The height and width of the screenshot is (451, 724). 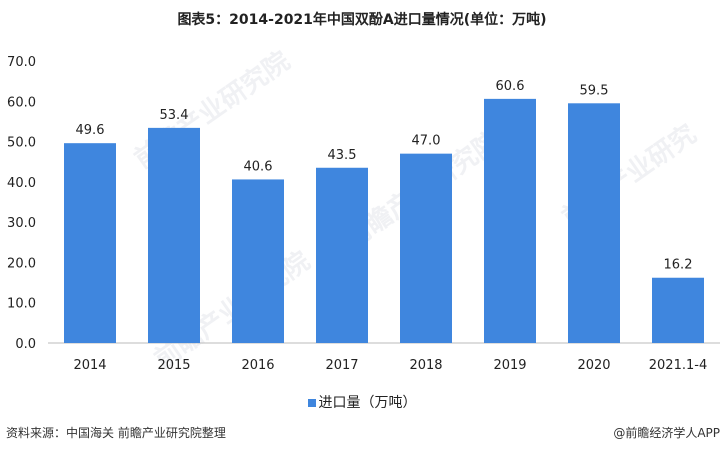 What do you see at coordinates (509, 365) in the screenshot?
I see `x-tick-label: 2019` at bounding box center [509, 365].